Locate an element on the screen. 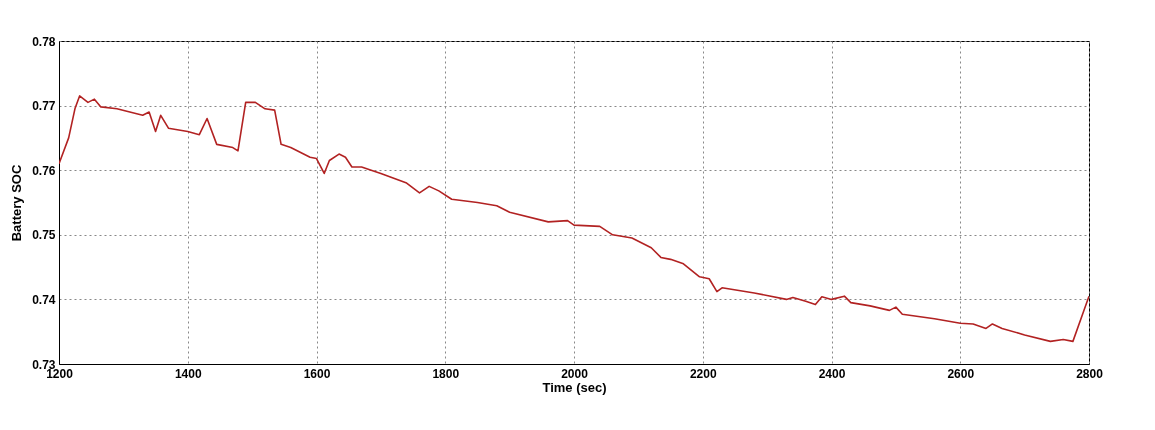 Image resolution: width=1155 pixels, height=430 pixels. x-tick-label: 1400 is located at coordinates (188, 373).